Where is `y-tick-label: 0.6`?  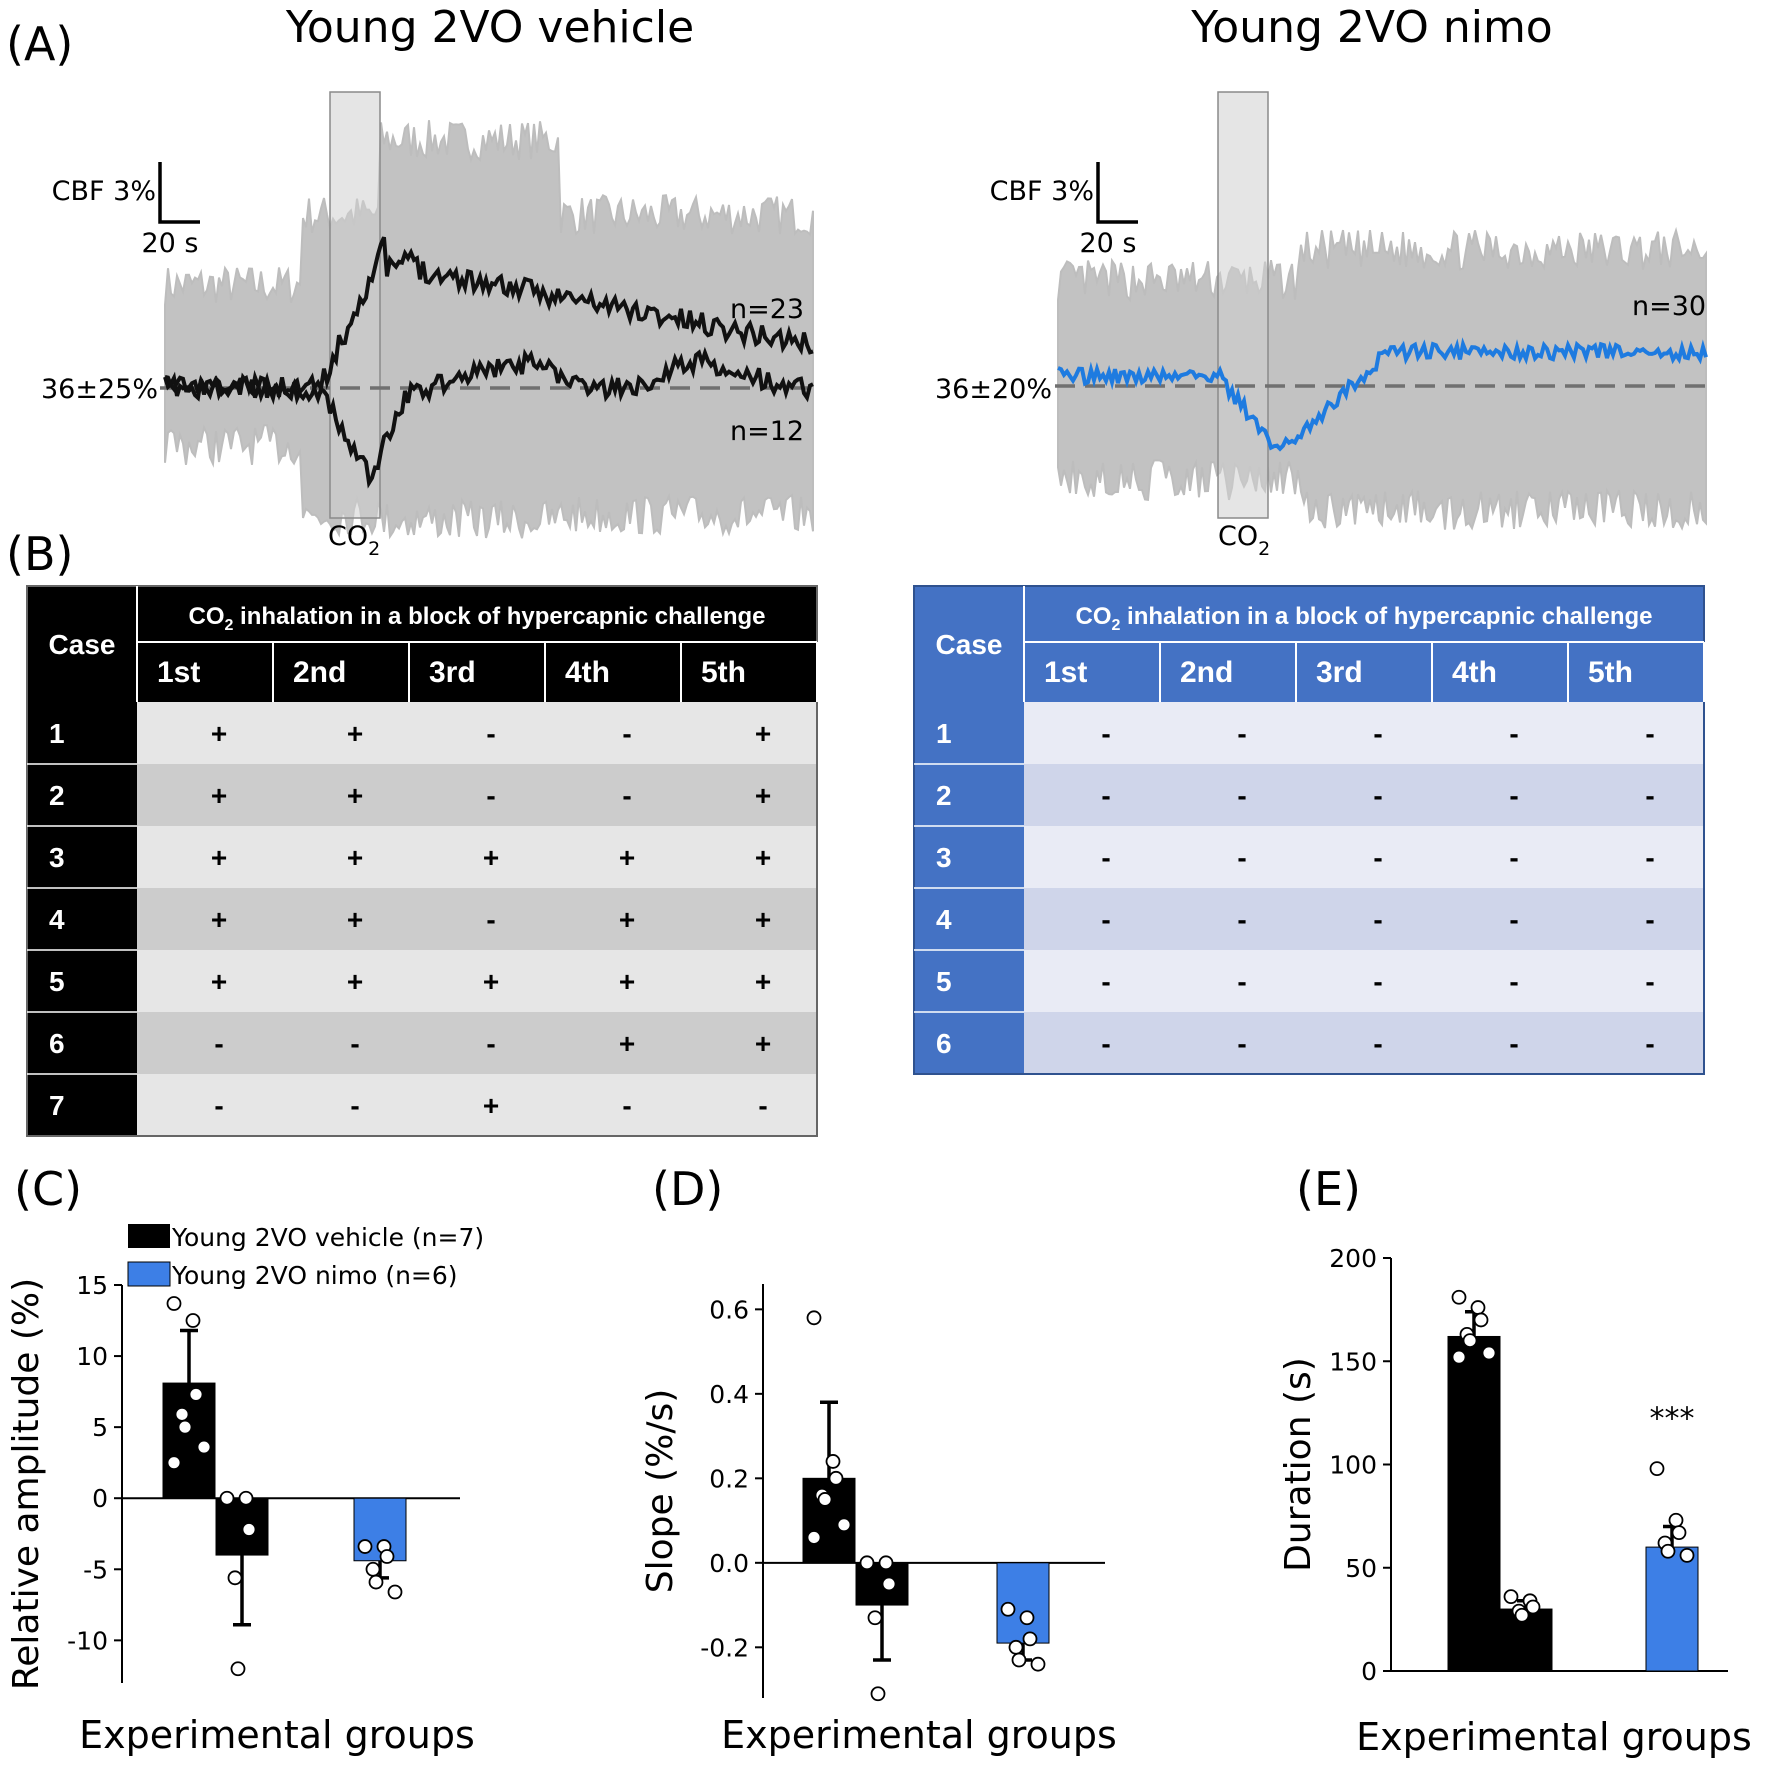 y-tick-label: 0.6 is located at coordinates (729, 1309).